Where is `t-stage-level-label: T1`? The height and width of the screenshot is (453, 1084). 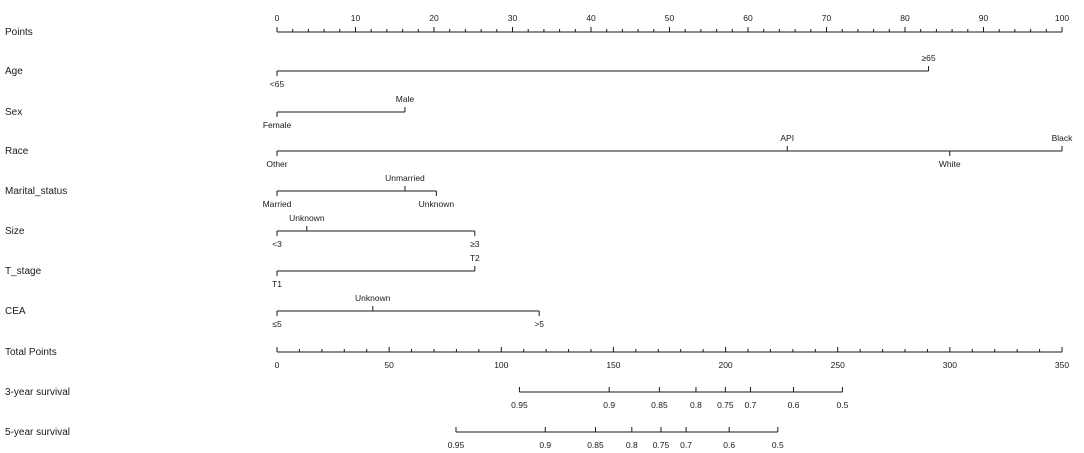
t-stage-level-label: T1 is located at coordinates (277, 284).